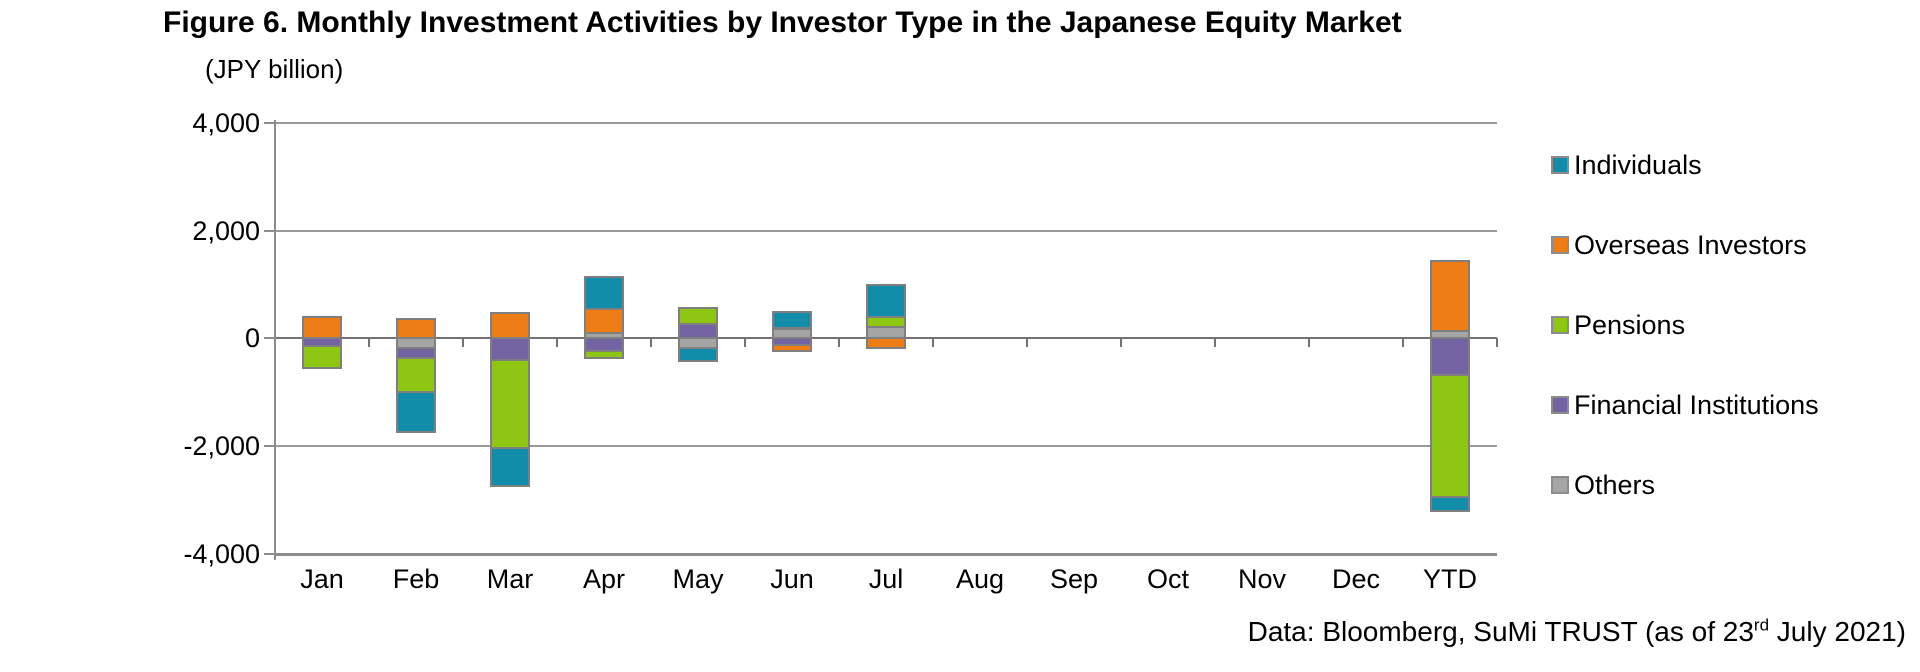 Image resolution: width=1920 pixels, height=672 pixels. What do you see at coordinates (792, 579) in the screenshot?
I see `x-tick-label-jun: Jun` at bounding box center [792, 579].